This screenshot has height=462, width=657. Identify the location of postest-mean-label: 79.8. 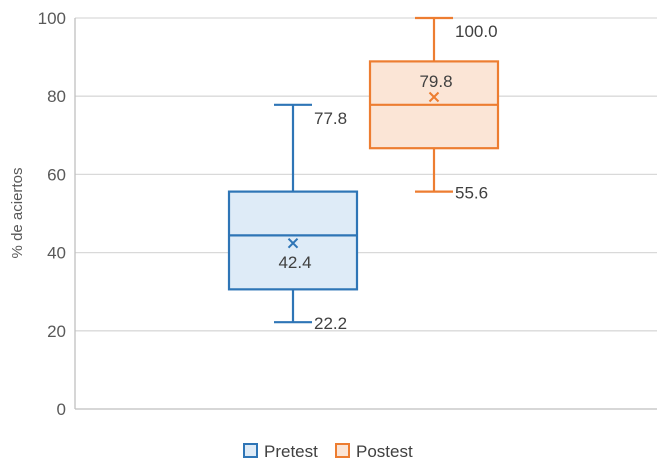
(435, 81).